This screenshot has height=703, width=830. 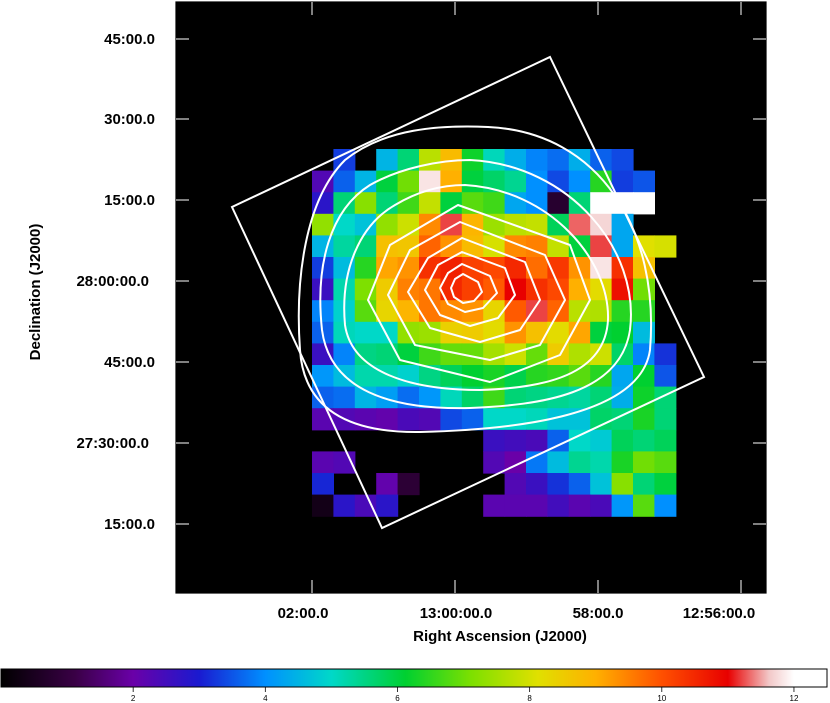 What do you see at coordinates (35, 292) in the screenshot?
I see `y-axis-title: Declination (J2000)` at bounding box center [35, 292].